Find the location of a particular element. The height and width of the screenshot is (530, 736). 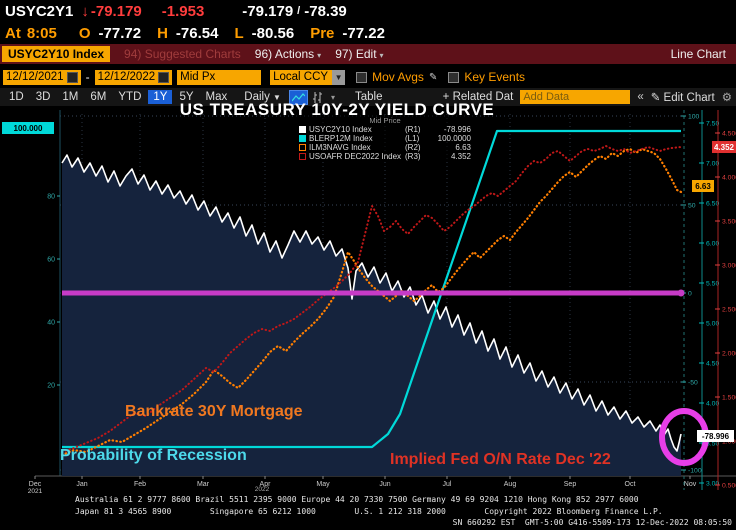

security-chip: USYC2Y10 Index is located at coordinates (56, 54).